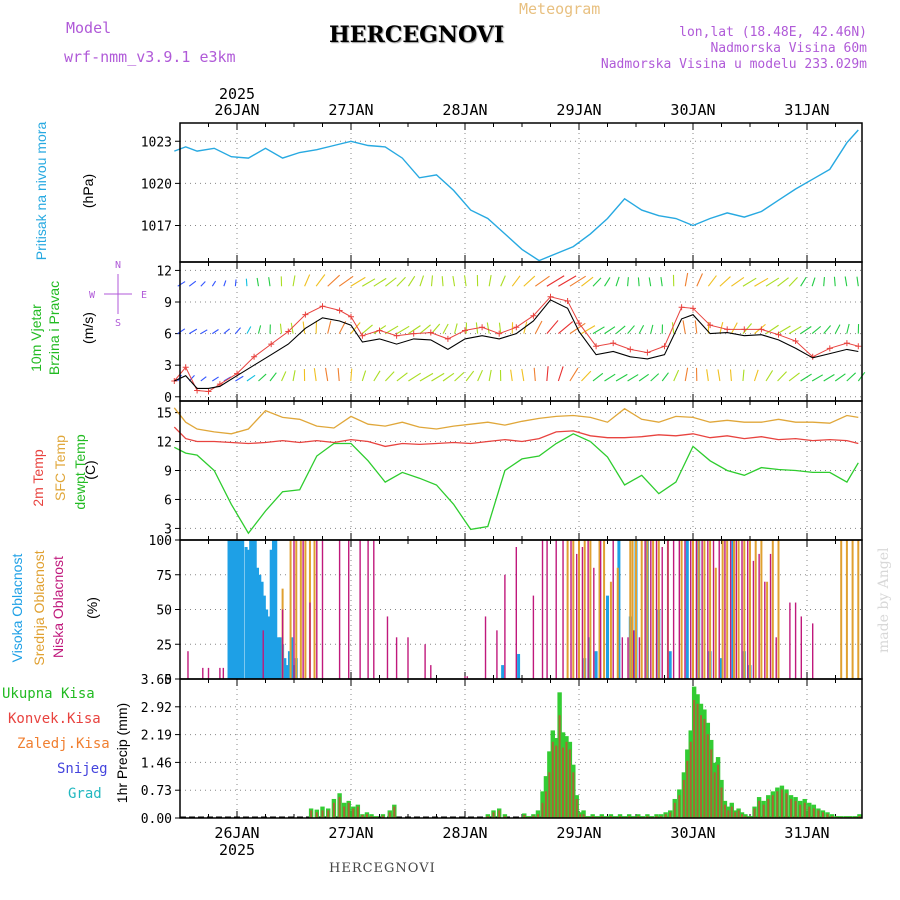  Describe the element at coordinates (236, 110) in the screenshot. I see `x-day-label-top: 26JAN` at that location.